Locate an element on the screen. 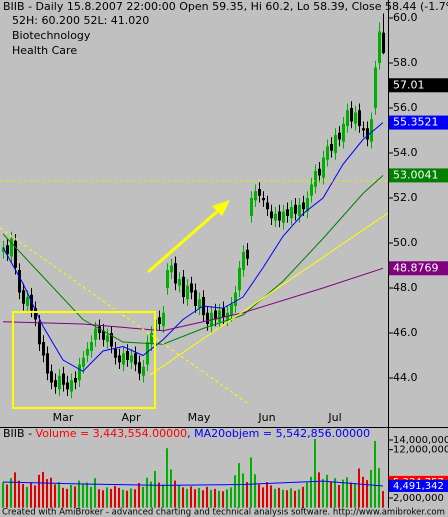  sector: Biotechnology is located at coordinates (51, 35).